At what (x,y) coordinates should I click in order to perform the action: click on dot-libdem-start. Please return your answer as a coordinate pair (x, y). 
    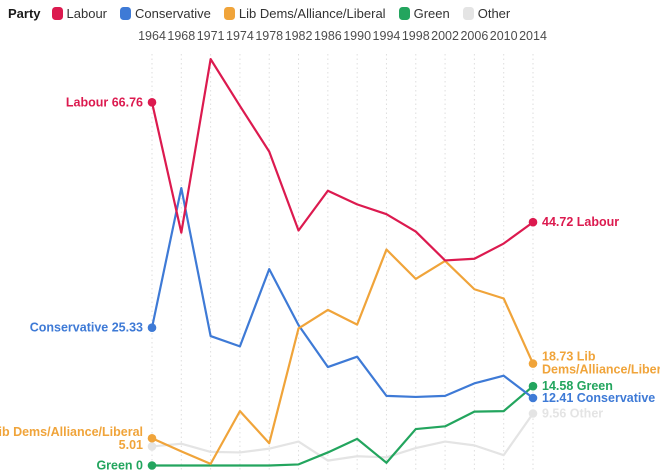
    Looking at the image, I should click on (152, 438).